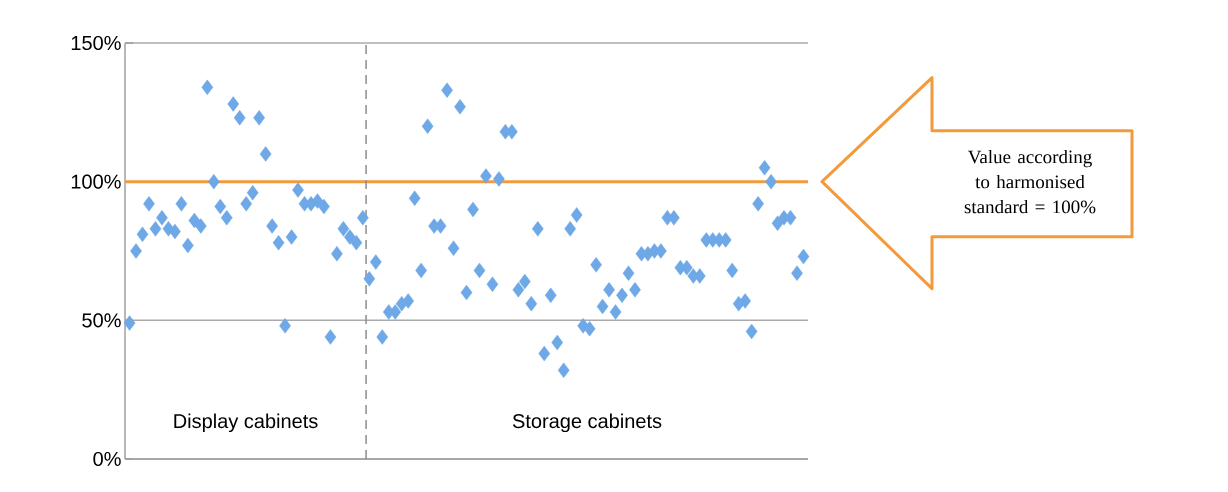 Image resolution: width=1228 pixels, height=492 pixels. Describe the element at coordinates (96, 43) in the screenshot. I see `y-tick-label: 150%` at that location.